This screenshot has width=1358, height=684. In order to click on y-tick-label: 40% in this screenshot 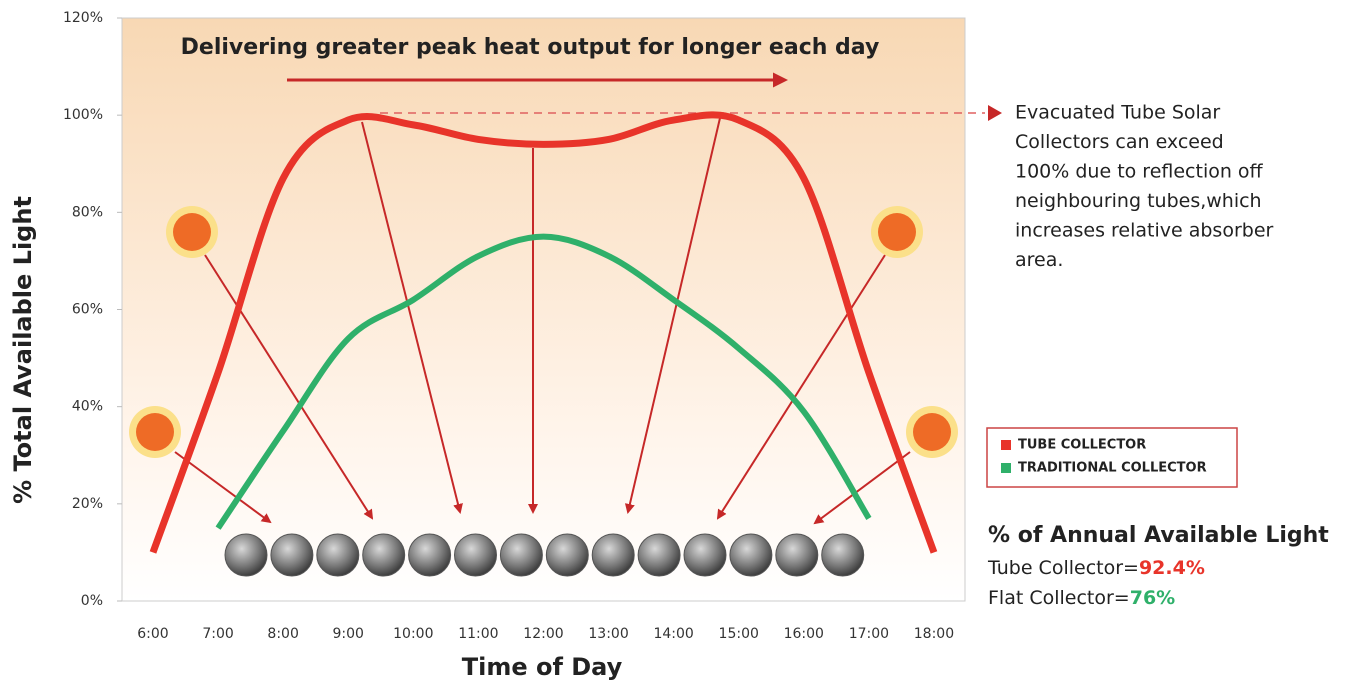, I will do `click(87, 407)`.